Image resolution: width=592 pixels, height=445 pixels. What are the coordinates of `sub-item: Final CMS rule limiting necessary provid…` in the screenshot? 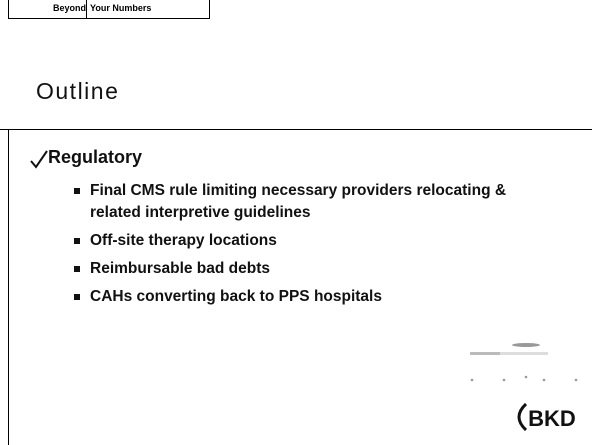 It's located at (294, 202).